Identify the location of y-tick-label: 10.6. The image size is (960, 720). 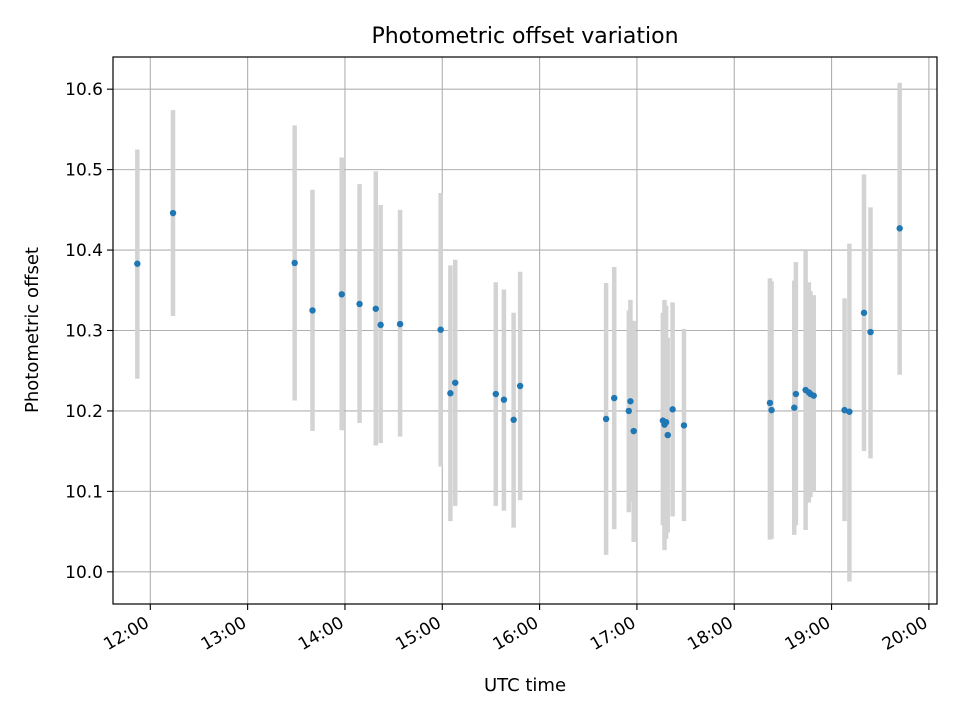
(84, 90).